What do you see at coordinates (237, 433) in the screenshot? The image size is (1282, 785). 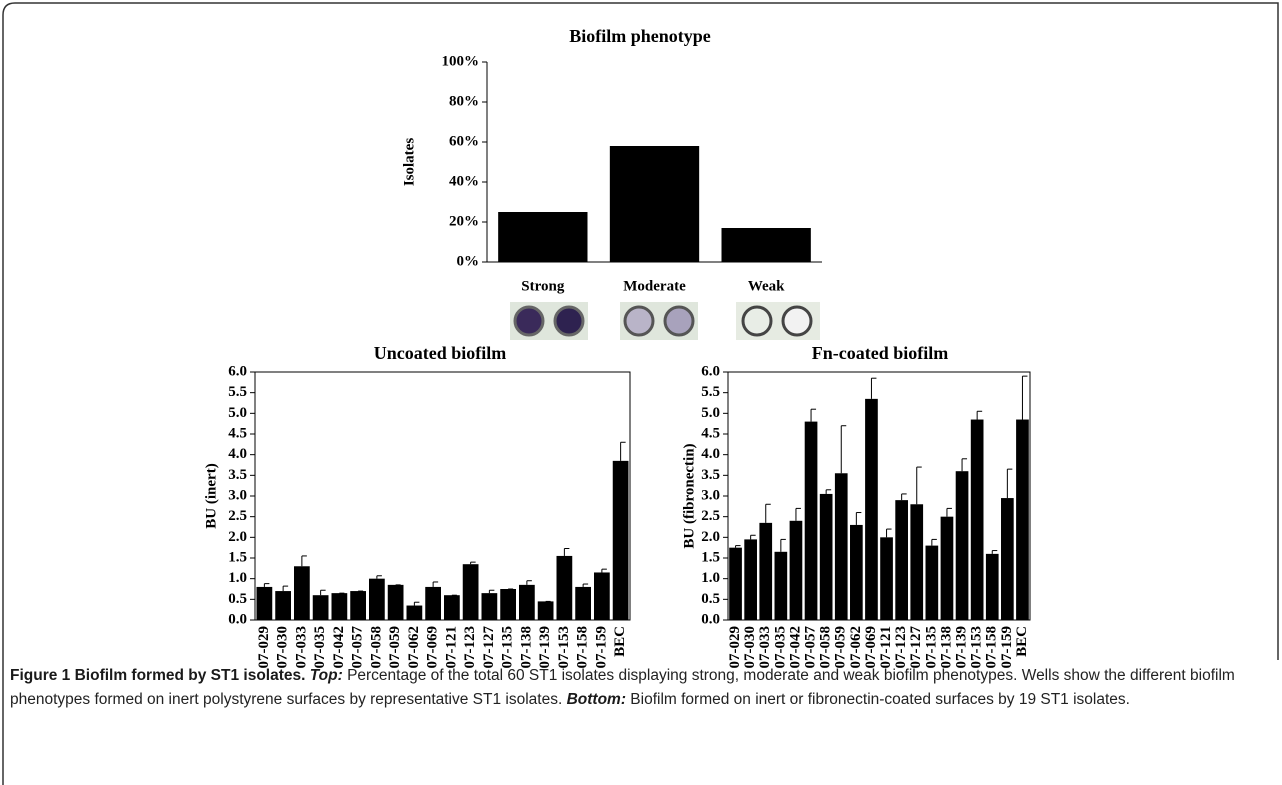 I see `y-tick-label: 4.5` at bounding box center [237, 433].